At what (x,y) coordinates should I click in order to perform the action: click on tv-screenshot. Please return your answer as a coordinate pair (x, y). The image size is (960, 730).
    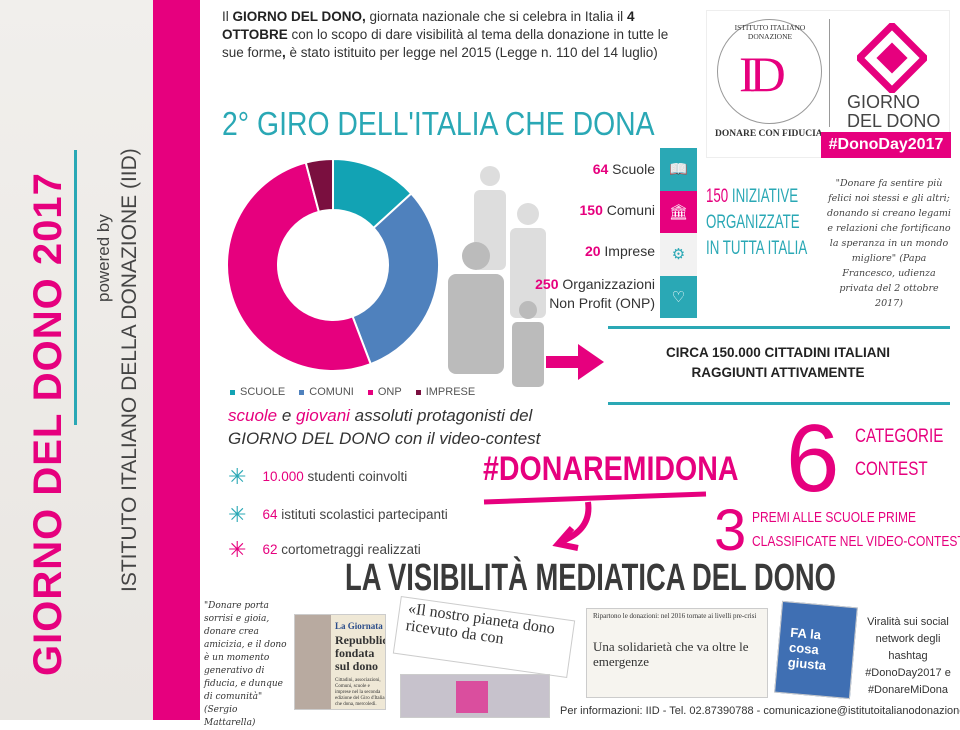
    Looking at the image, I should click on (475, 696).